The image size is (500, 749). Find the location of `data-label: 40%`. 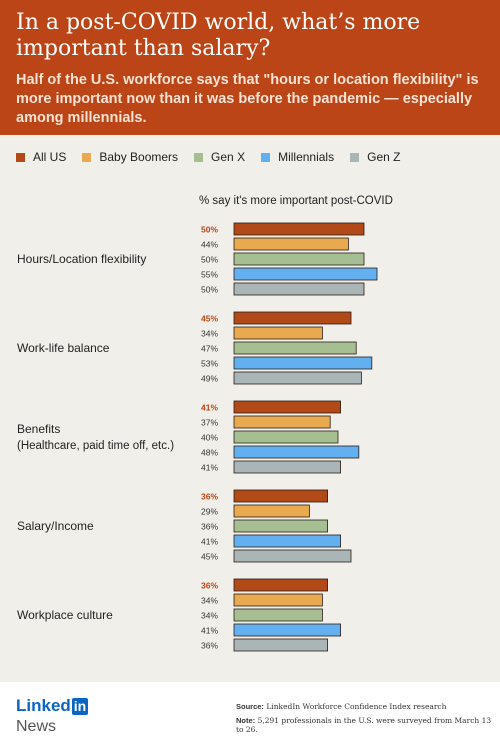

data-label: 40% is located at coordinates (209, 438).